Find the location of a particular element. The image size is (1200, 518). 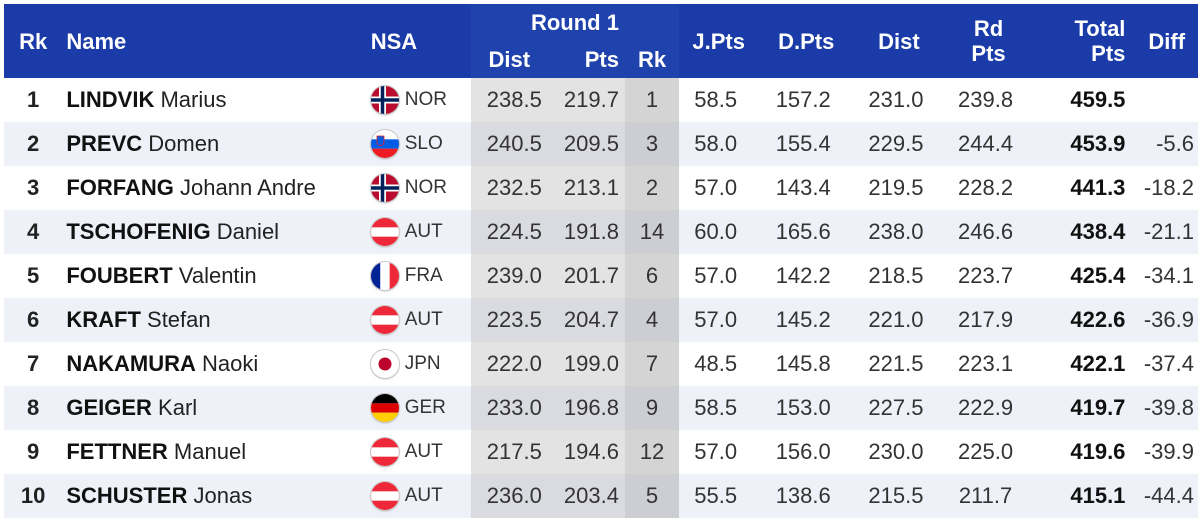

athlete-name-cell: NAKAMURA Naoki is located at coordinates (216, 364).